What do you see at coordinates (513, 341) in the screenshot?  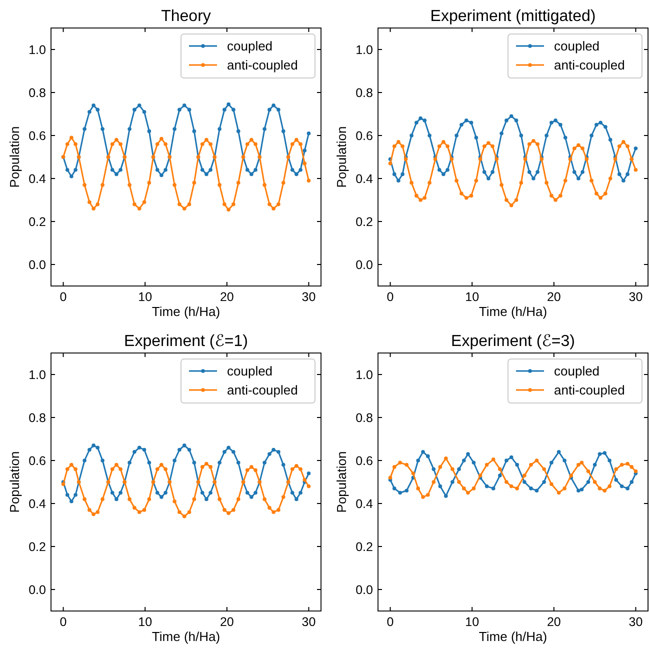 I see `chart-title: Experiment (ℰ=3)` at bounding box center [513, 341].